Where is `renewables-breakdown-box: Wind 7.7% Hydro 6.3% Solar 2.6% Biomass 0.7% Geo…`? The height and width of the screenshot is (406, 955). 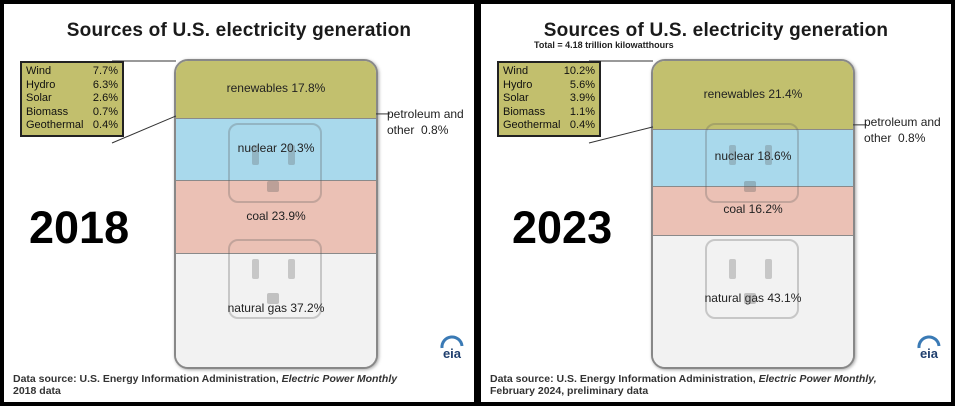
renewables-breakdown-box: Wind 7.7% Hydro 6.3% Solar 2.6% Biomass 0.7% Geo… is located at coordinates (72, 99).